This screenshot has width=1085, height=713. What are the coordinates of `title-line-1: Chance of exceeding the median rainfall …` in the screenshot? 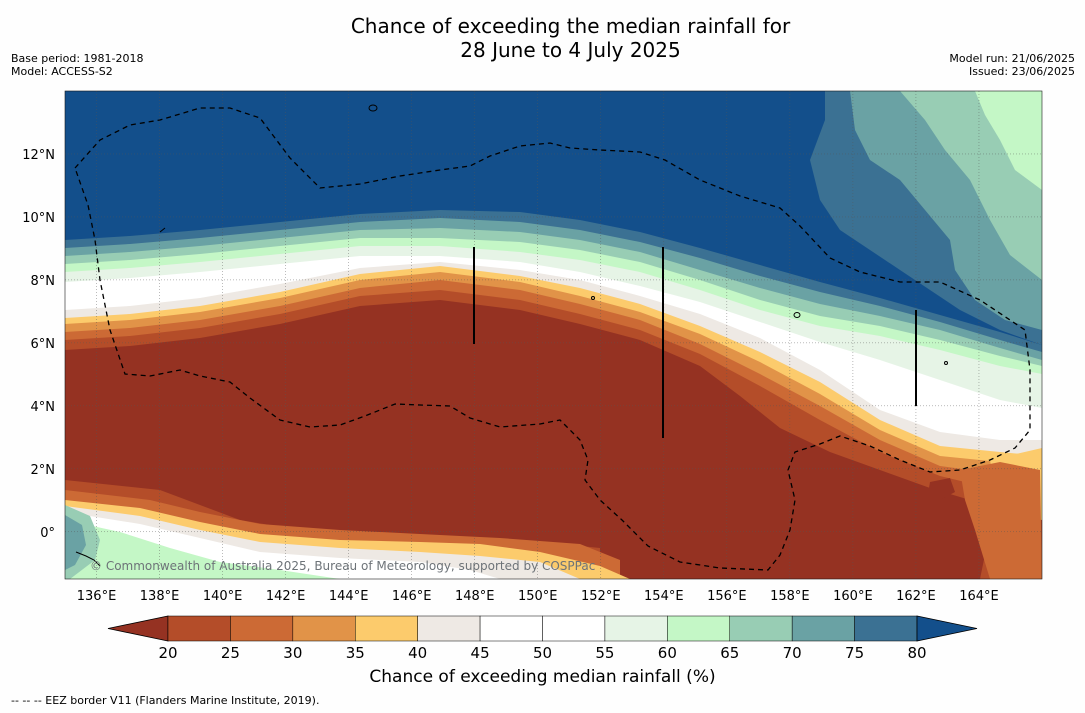 It's located at (570, 26).